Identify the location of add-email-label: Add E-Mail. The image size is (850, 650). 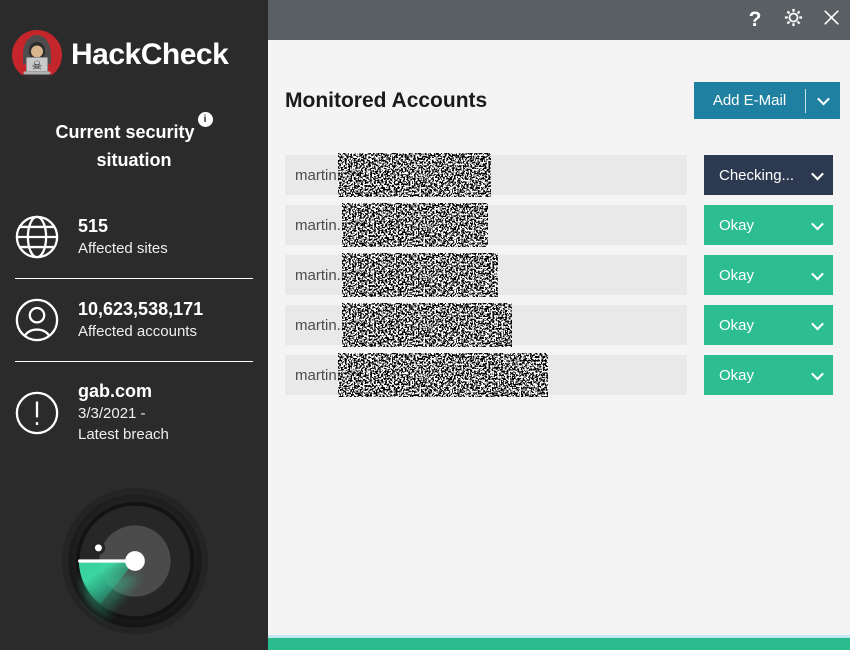
(749, 100).